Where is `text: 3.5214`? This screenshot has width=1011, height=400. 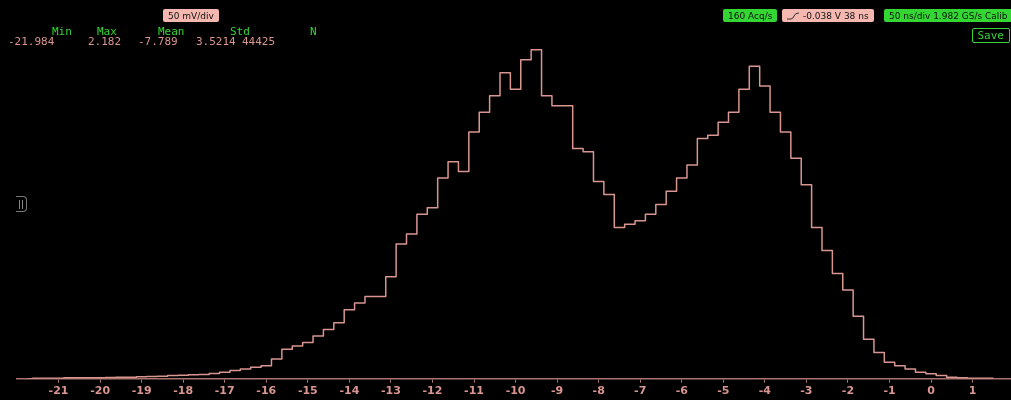 text: 3.5214 is located at coordinates (216, 41).